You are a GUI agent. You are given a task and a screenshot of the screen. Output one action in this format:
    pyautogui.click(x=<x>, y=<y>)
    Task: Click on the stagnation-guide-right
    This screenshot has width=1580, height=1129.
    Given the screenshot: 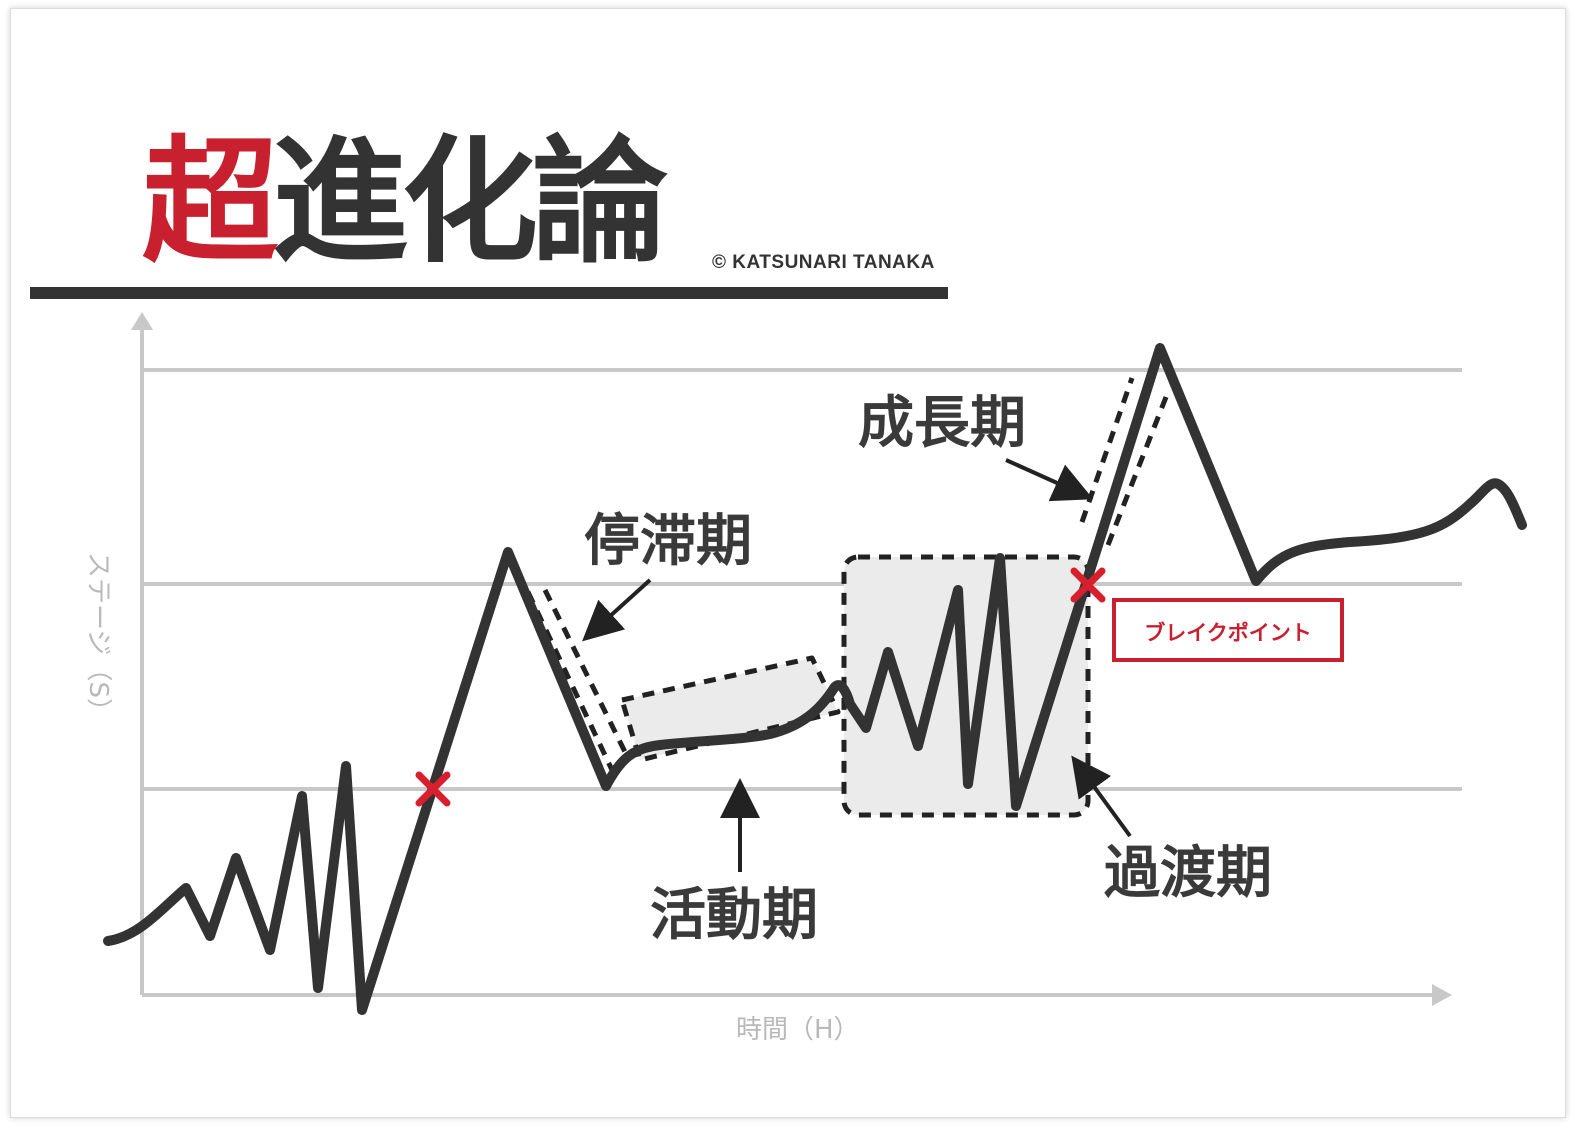 What is the action you would take?
    pyautogui.click(x=585, y=671)
    